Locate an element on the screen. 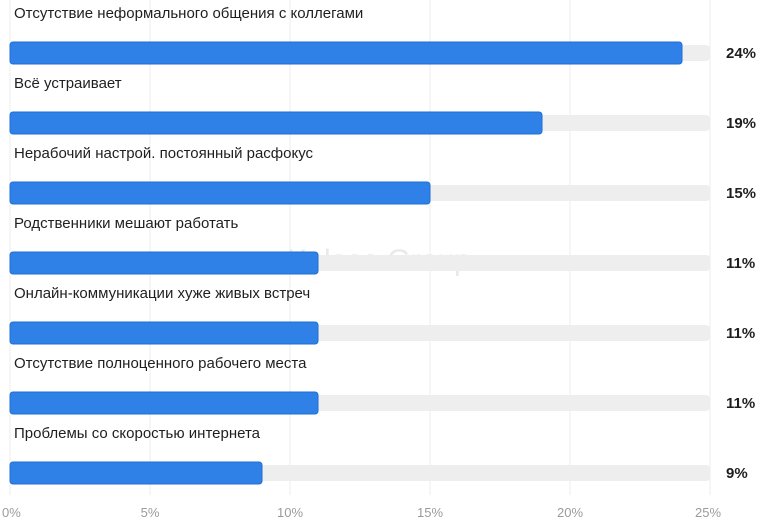 This screenshot has width=759, height=523. category-label: Отсутствие полноценного рабочего места is located at coordinates (160, 363).